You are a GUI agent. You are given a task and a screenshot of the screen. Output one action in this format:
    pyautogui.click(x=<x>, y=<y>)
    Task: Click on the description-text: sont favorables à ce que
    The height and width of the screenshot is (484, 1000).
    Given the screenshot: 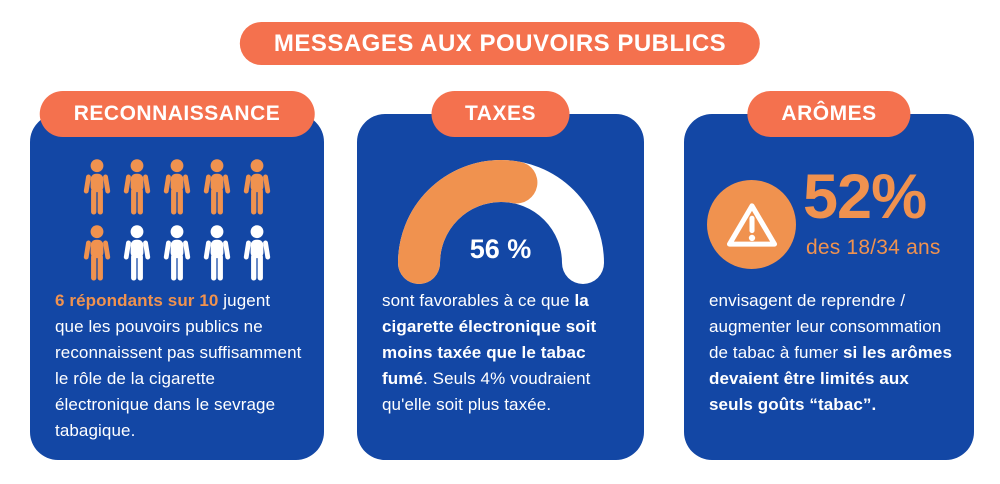 What is the action you would take?
    pyautogui.click(x=478, y=300)
    